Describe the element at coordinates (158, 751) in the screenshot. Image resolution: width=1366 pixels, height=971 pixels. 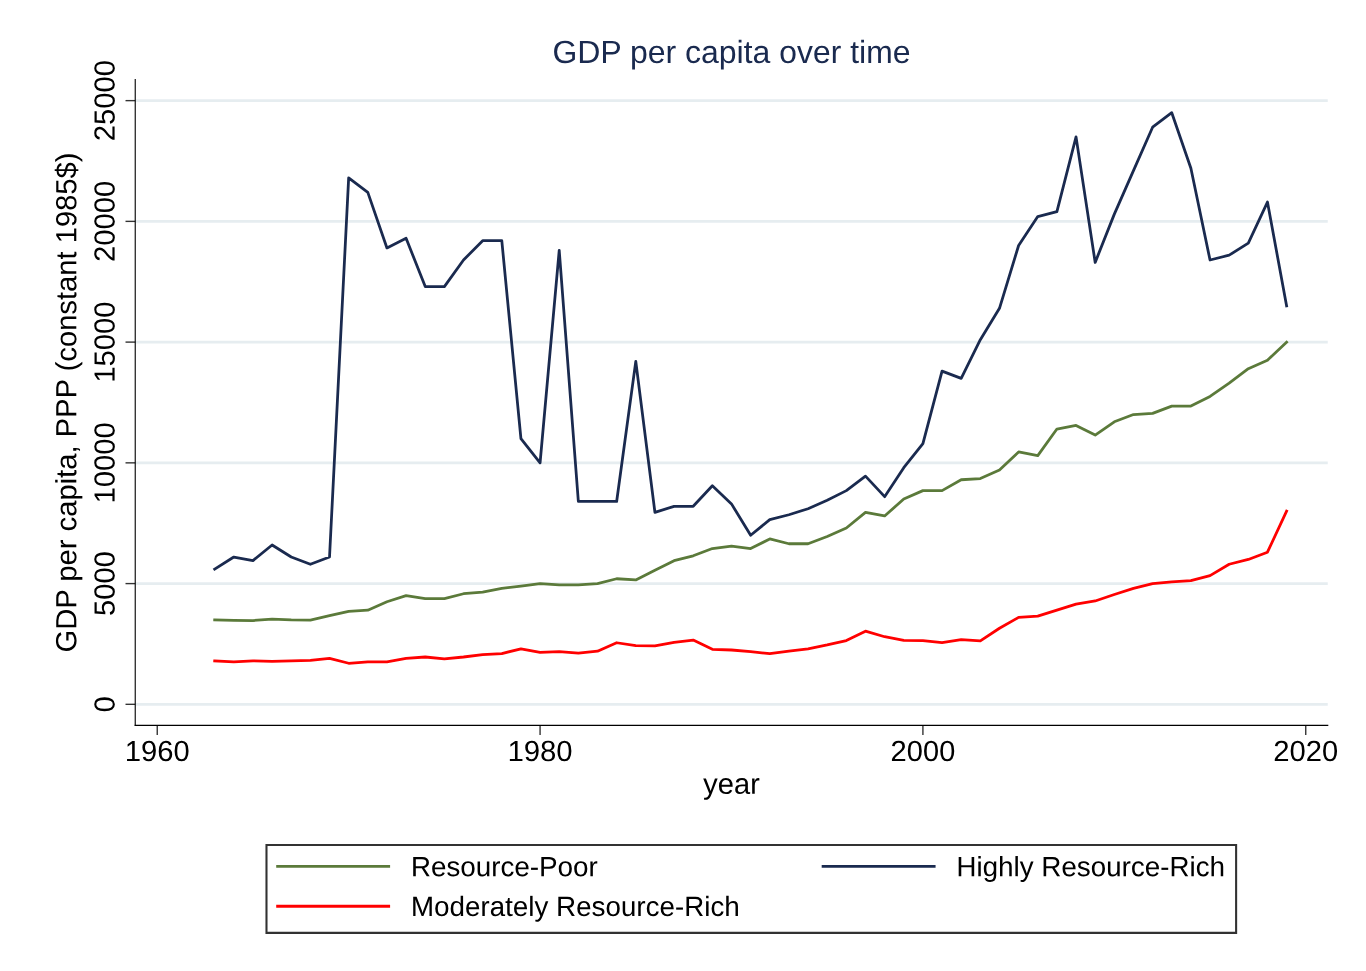
I see `x-tick-label: 1960` at that location.